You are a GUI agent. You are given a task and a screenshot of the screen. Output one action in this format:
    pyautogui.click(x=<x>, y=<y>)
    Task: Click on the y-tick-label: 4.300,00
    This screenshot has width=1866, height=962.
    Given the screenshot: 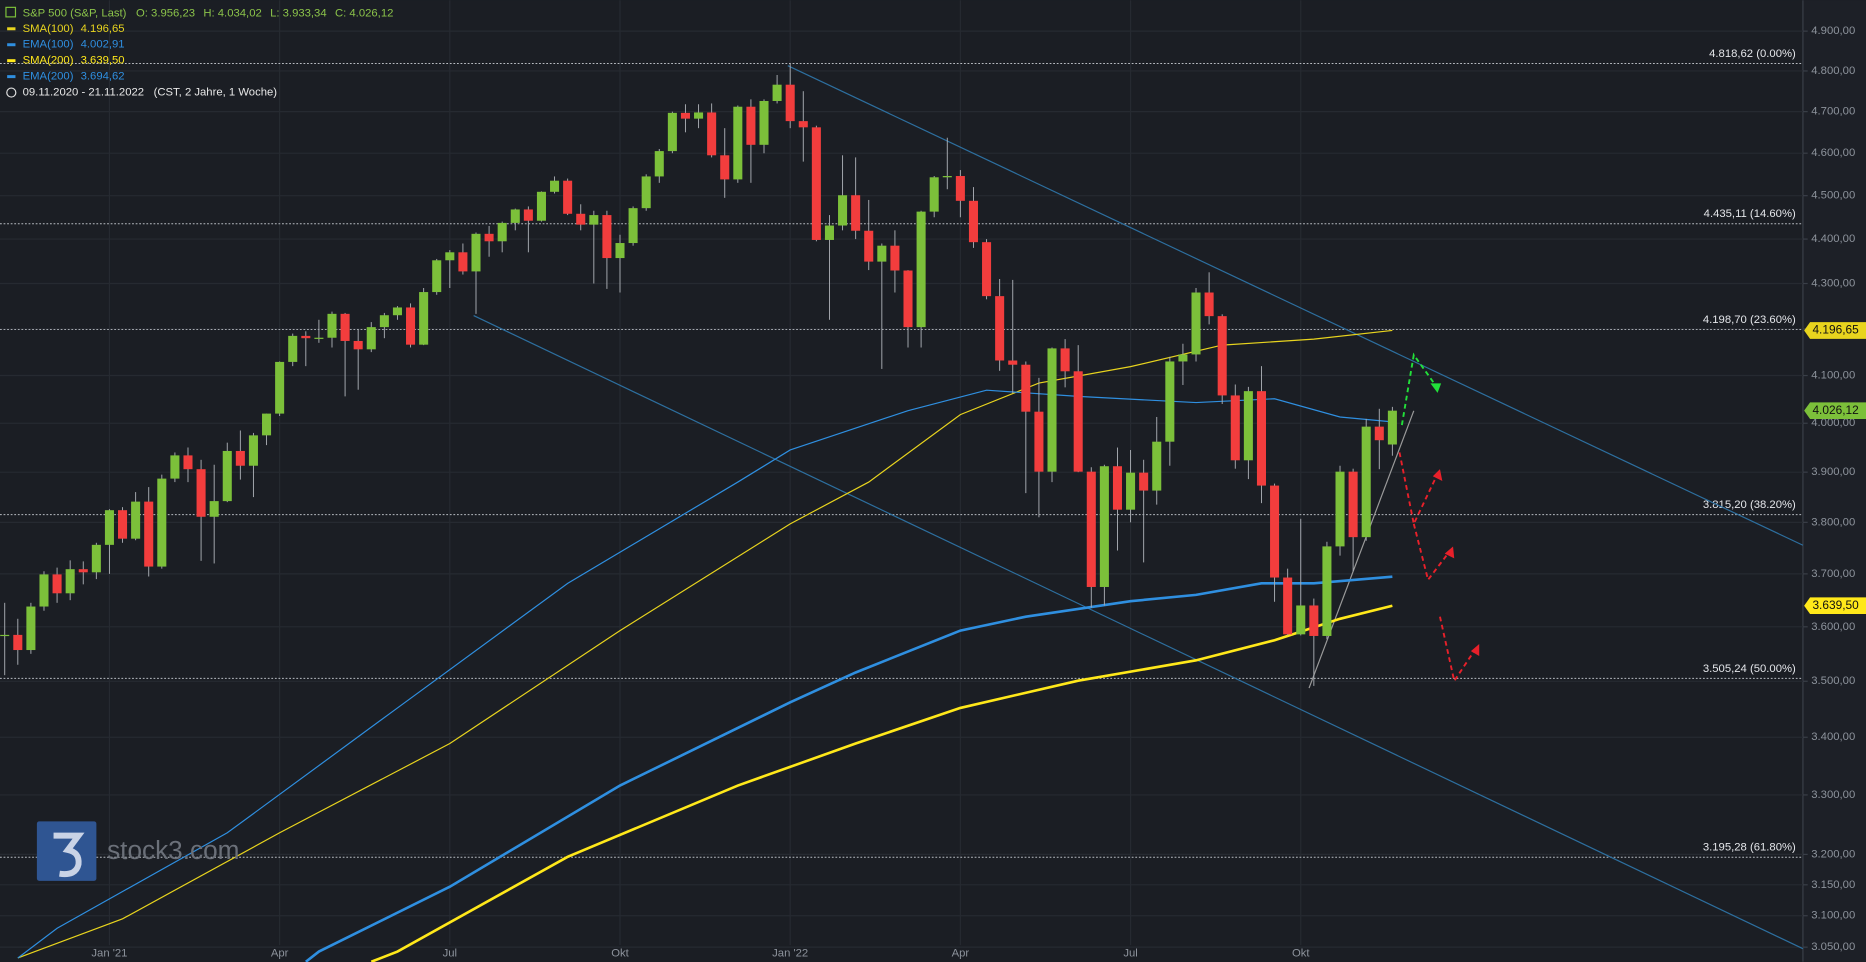 What is the action you would take?
    pyautogui.click(x=1833, y=283)
    